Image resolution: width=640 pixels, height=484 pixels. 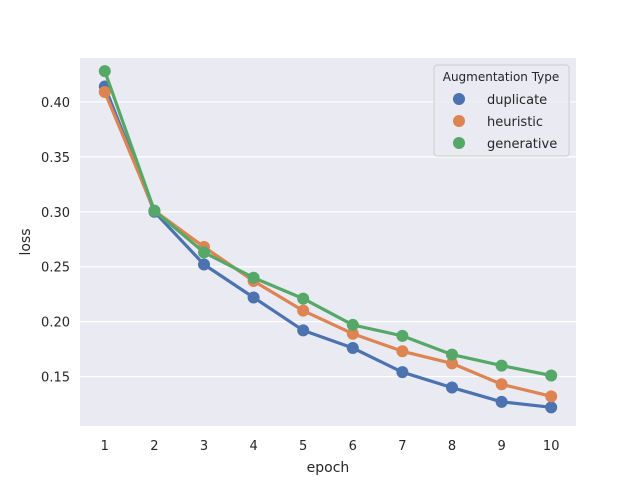 What do you see at coordinates (105, 446) in the screenshot?
I see `x-tick-label: 1` at bounding box center [105, 446].